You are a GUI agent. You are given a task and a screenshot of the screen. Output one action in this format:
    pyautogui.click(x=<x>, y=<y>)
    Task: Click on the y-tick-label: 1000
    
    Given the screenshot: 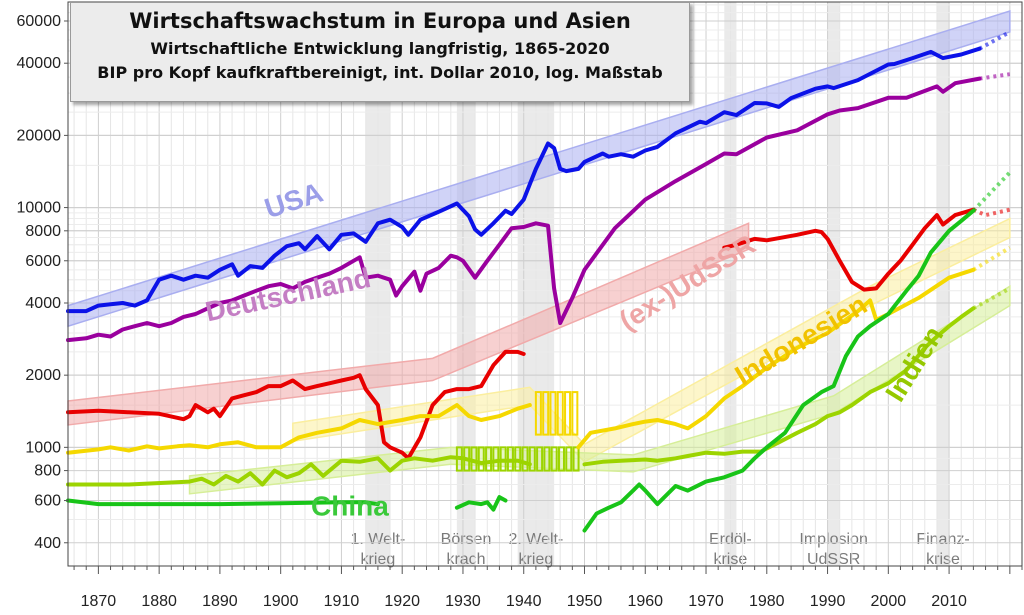 What is the action you would take?
    pyautogui.click(x=43, y=447)
    